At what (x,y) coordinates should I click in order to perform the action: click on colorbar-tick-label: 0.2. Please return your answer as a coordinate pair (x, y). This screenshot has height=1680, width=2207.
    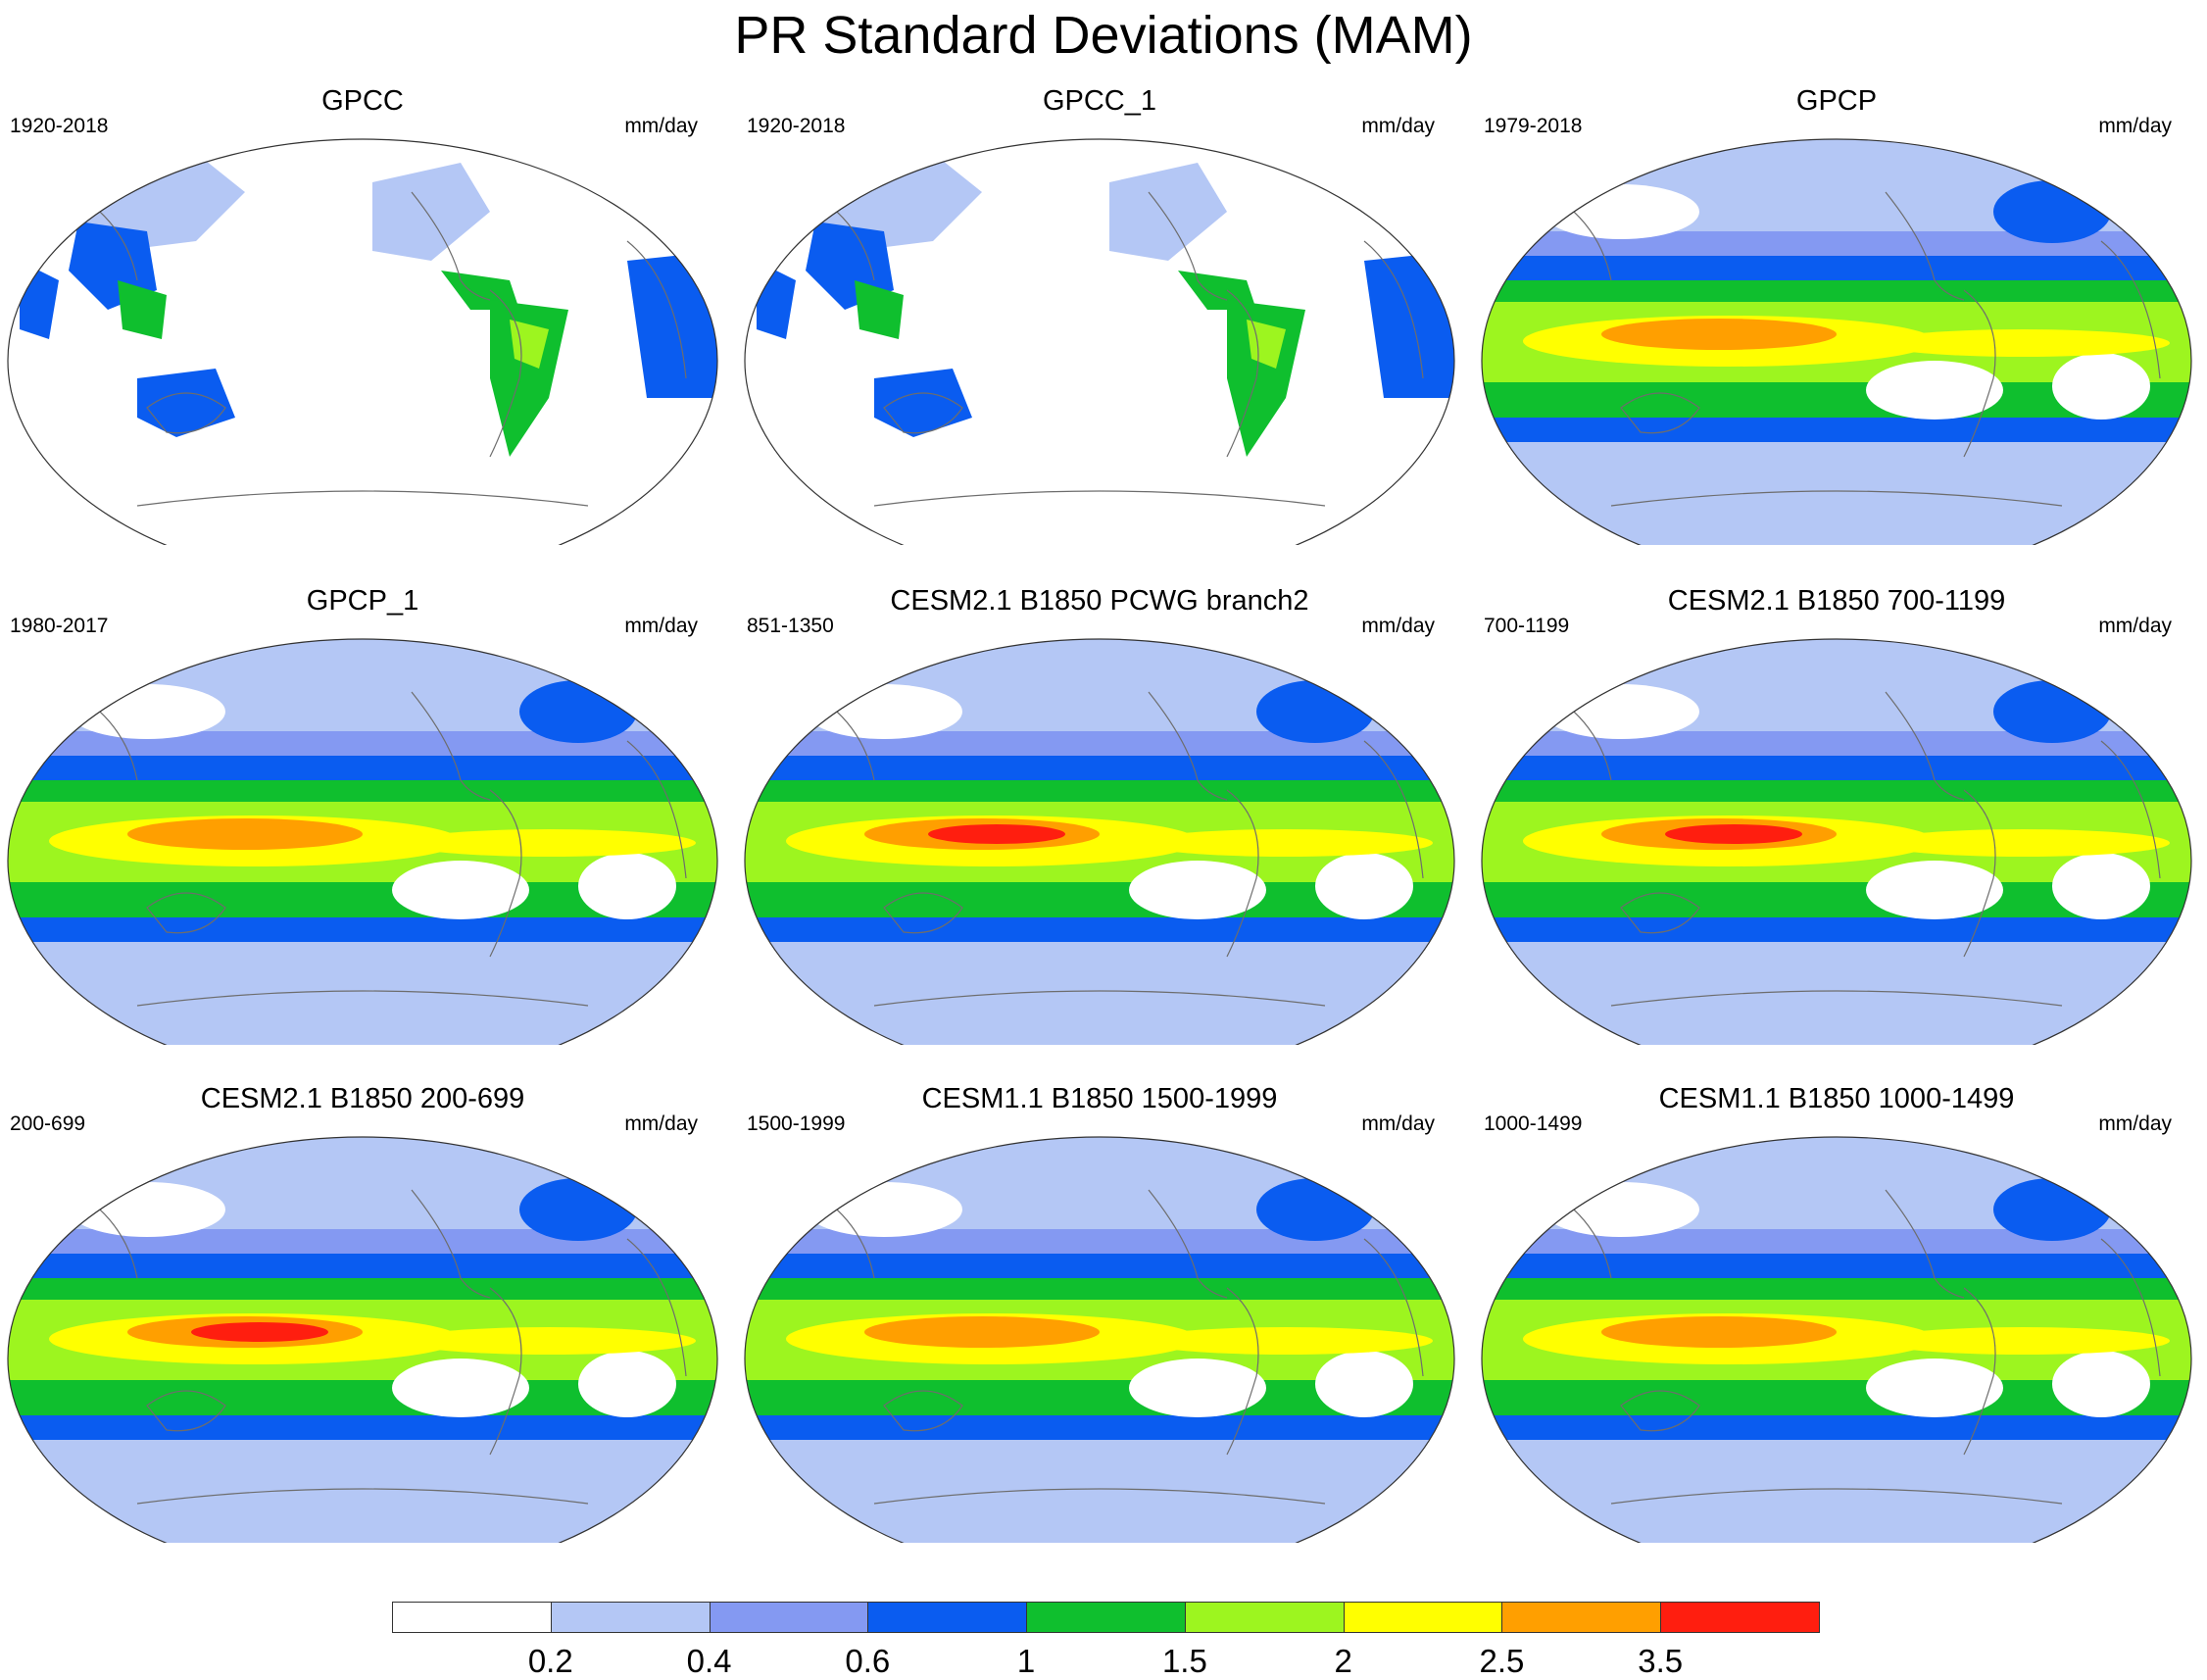
    Looking at the image, I should click on (550, 1661).